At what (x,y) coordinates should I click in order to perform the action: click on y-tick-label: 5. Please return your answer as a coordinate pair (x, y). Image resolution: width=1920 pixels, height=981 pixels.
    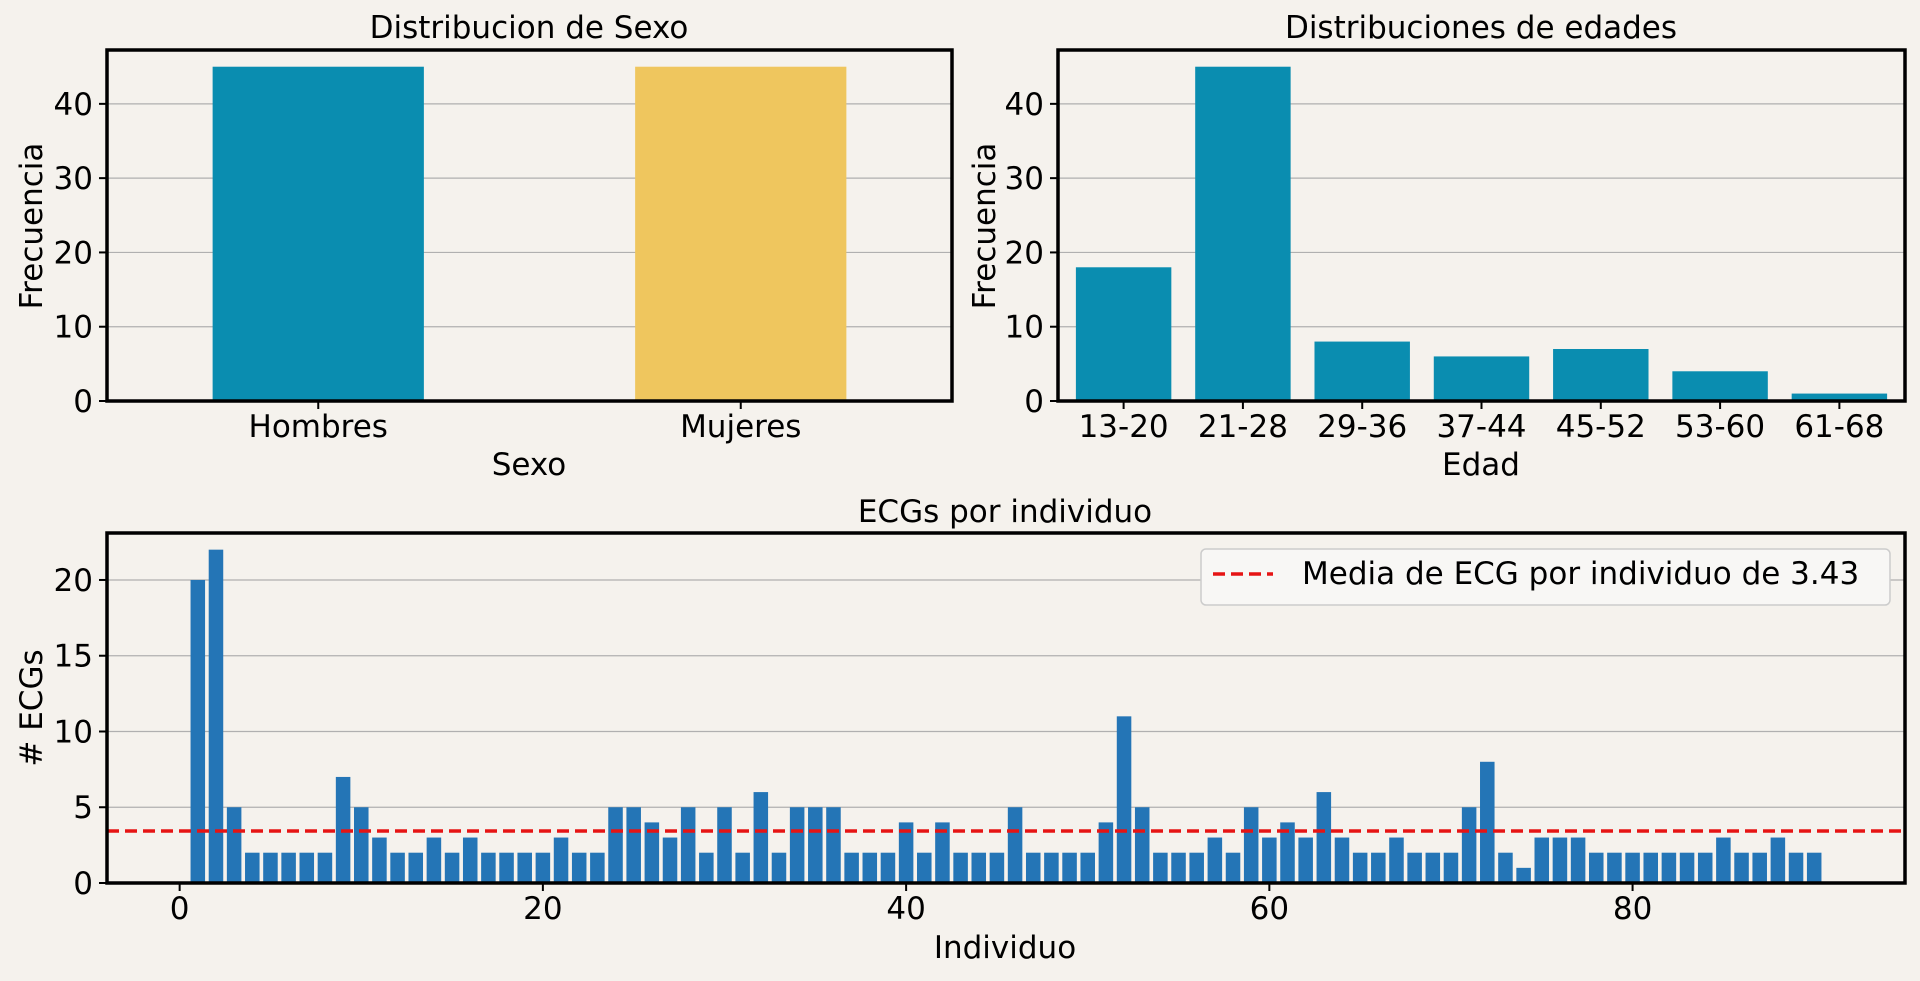
    Looking at the image, I should click on (83, 808).